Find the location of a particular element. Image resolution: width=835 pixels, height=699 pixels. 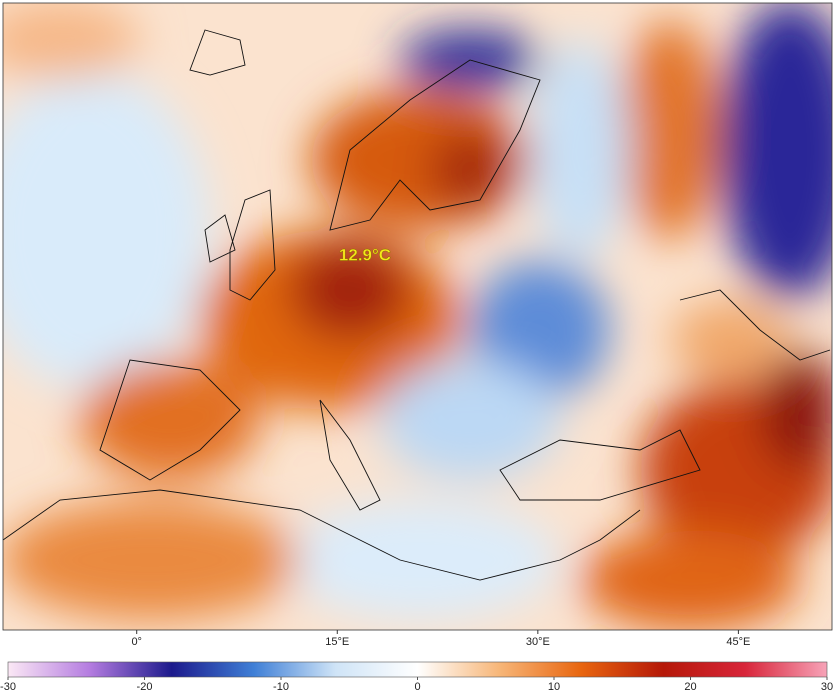

max-annotation: 12.9°C is located at coordinates (365, 254).